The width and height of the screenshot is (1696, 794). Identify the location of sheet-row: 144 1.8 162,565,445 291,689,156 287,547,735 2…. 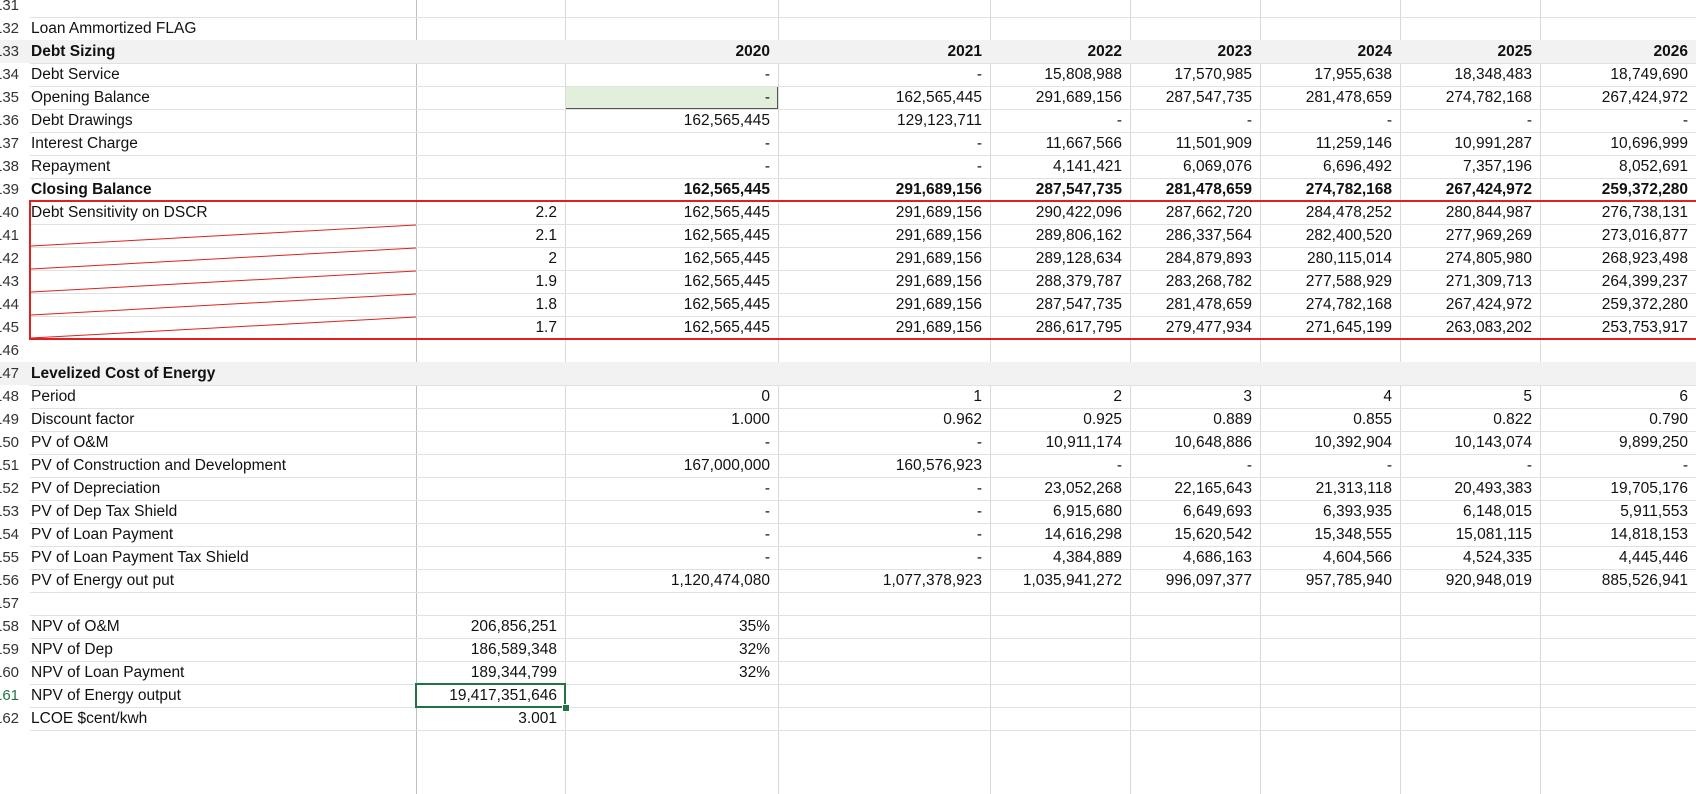
(848, 304).